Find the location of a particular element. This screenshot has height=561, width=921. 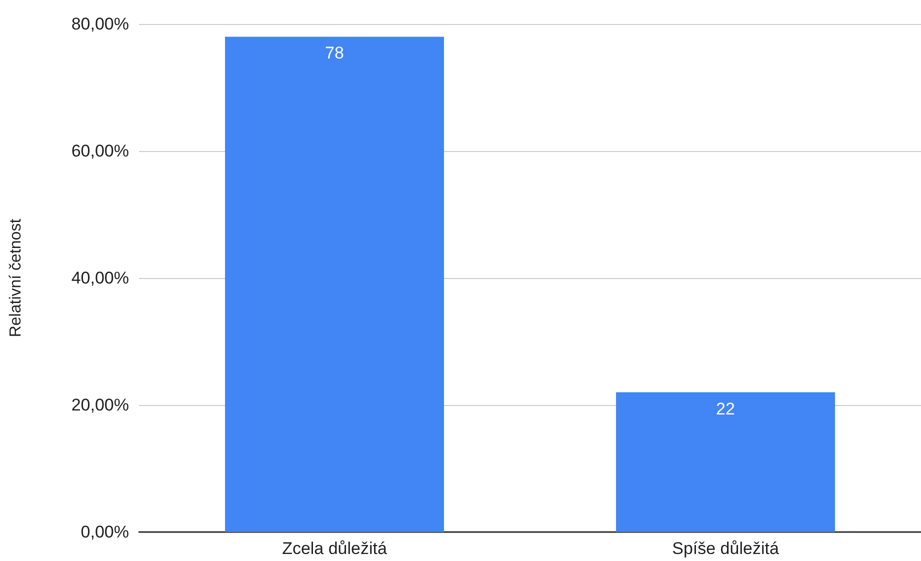

y-tick-label: 20,00% is located at coordinates (100, 405).